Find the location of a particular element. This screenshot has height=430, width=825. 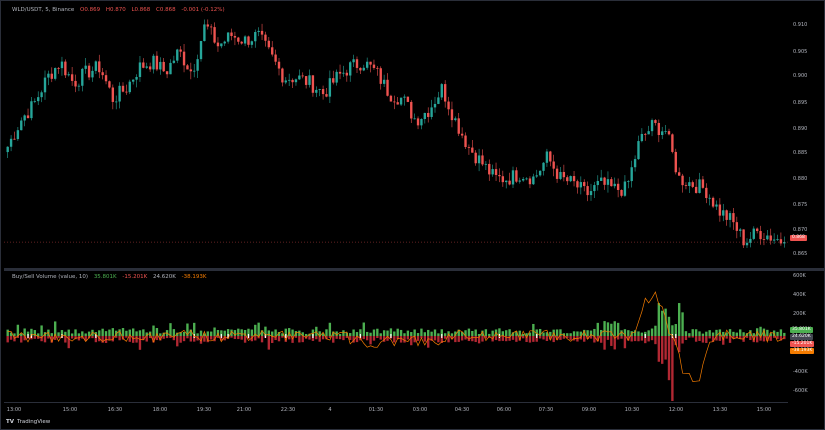

volume-indicator-name: Buy/Sell Volume (value, 10) is located at coordinates (50, 277).